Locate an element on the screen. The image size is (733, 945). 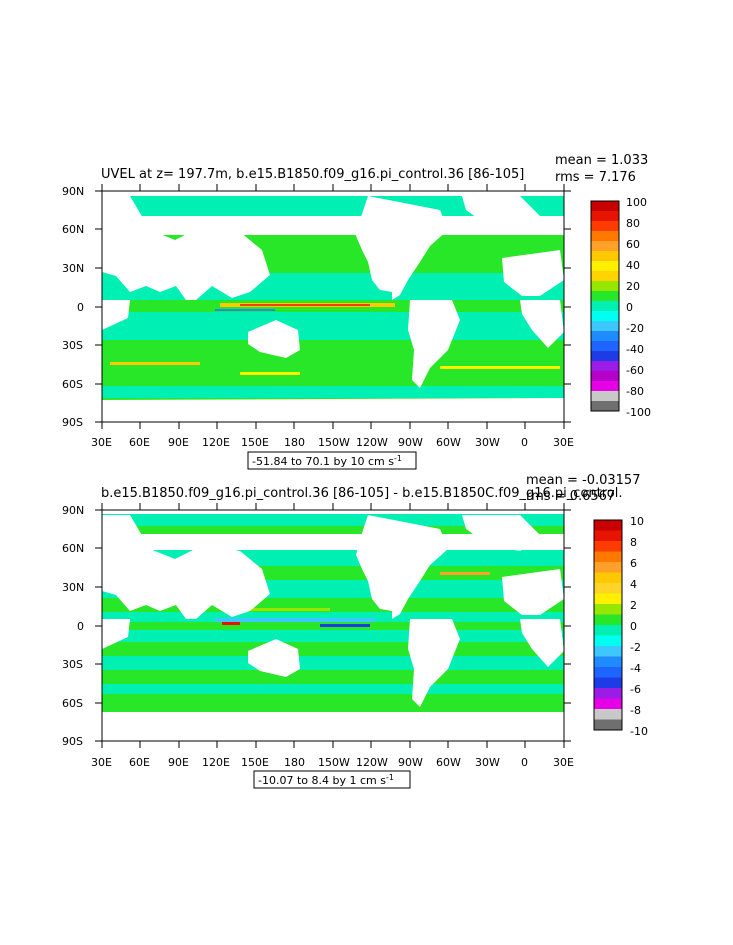
colorbar-label: 100 is located at coordinates (636, 202).